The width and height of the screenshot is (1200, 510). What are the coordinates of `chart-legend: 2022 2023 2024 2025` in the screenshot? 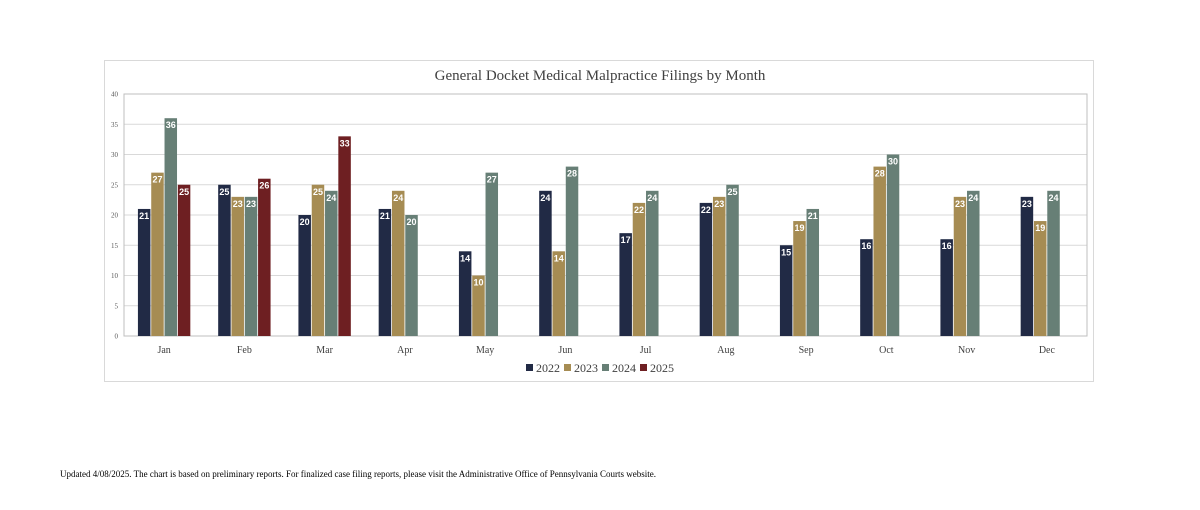 It's located at (600, 368).